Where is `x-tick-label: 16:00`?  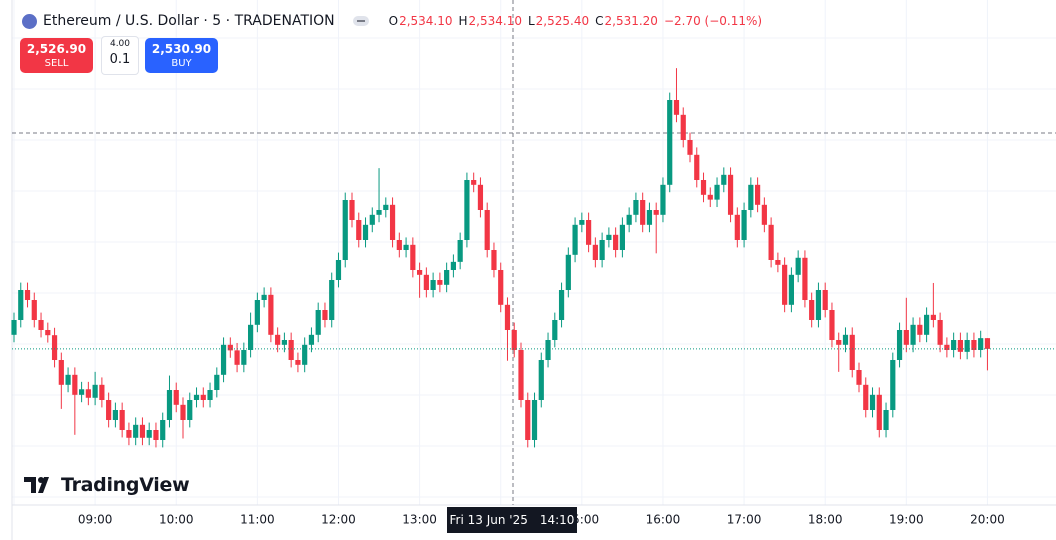 x-tick-label: 16:00 is located at coordinates (663, 520).